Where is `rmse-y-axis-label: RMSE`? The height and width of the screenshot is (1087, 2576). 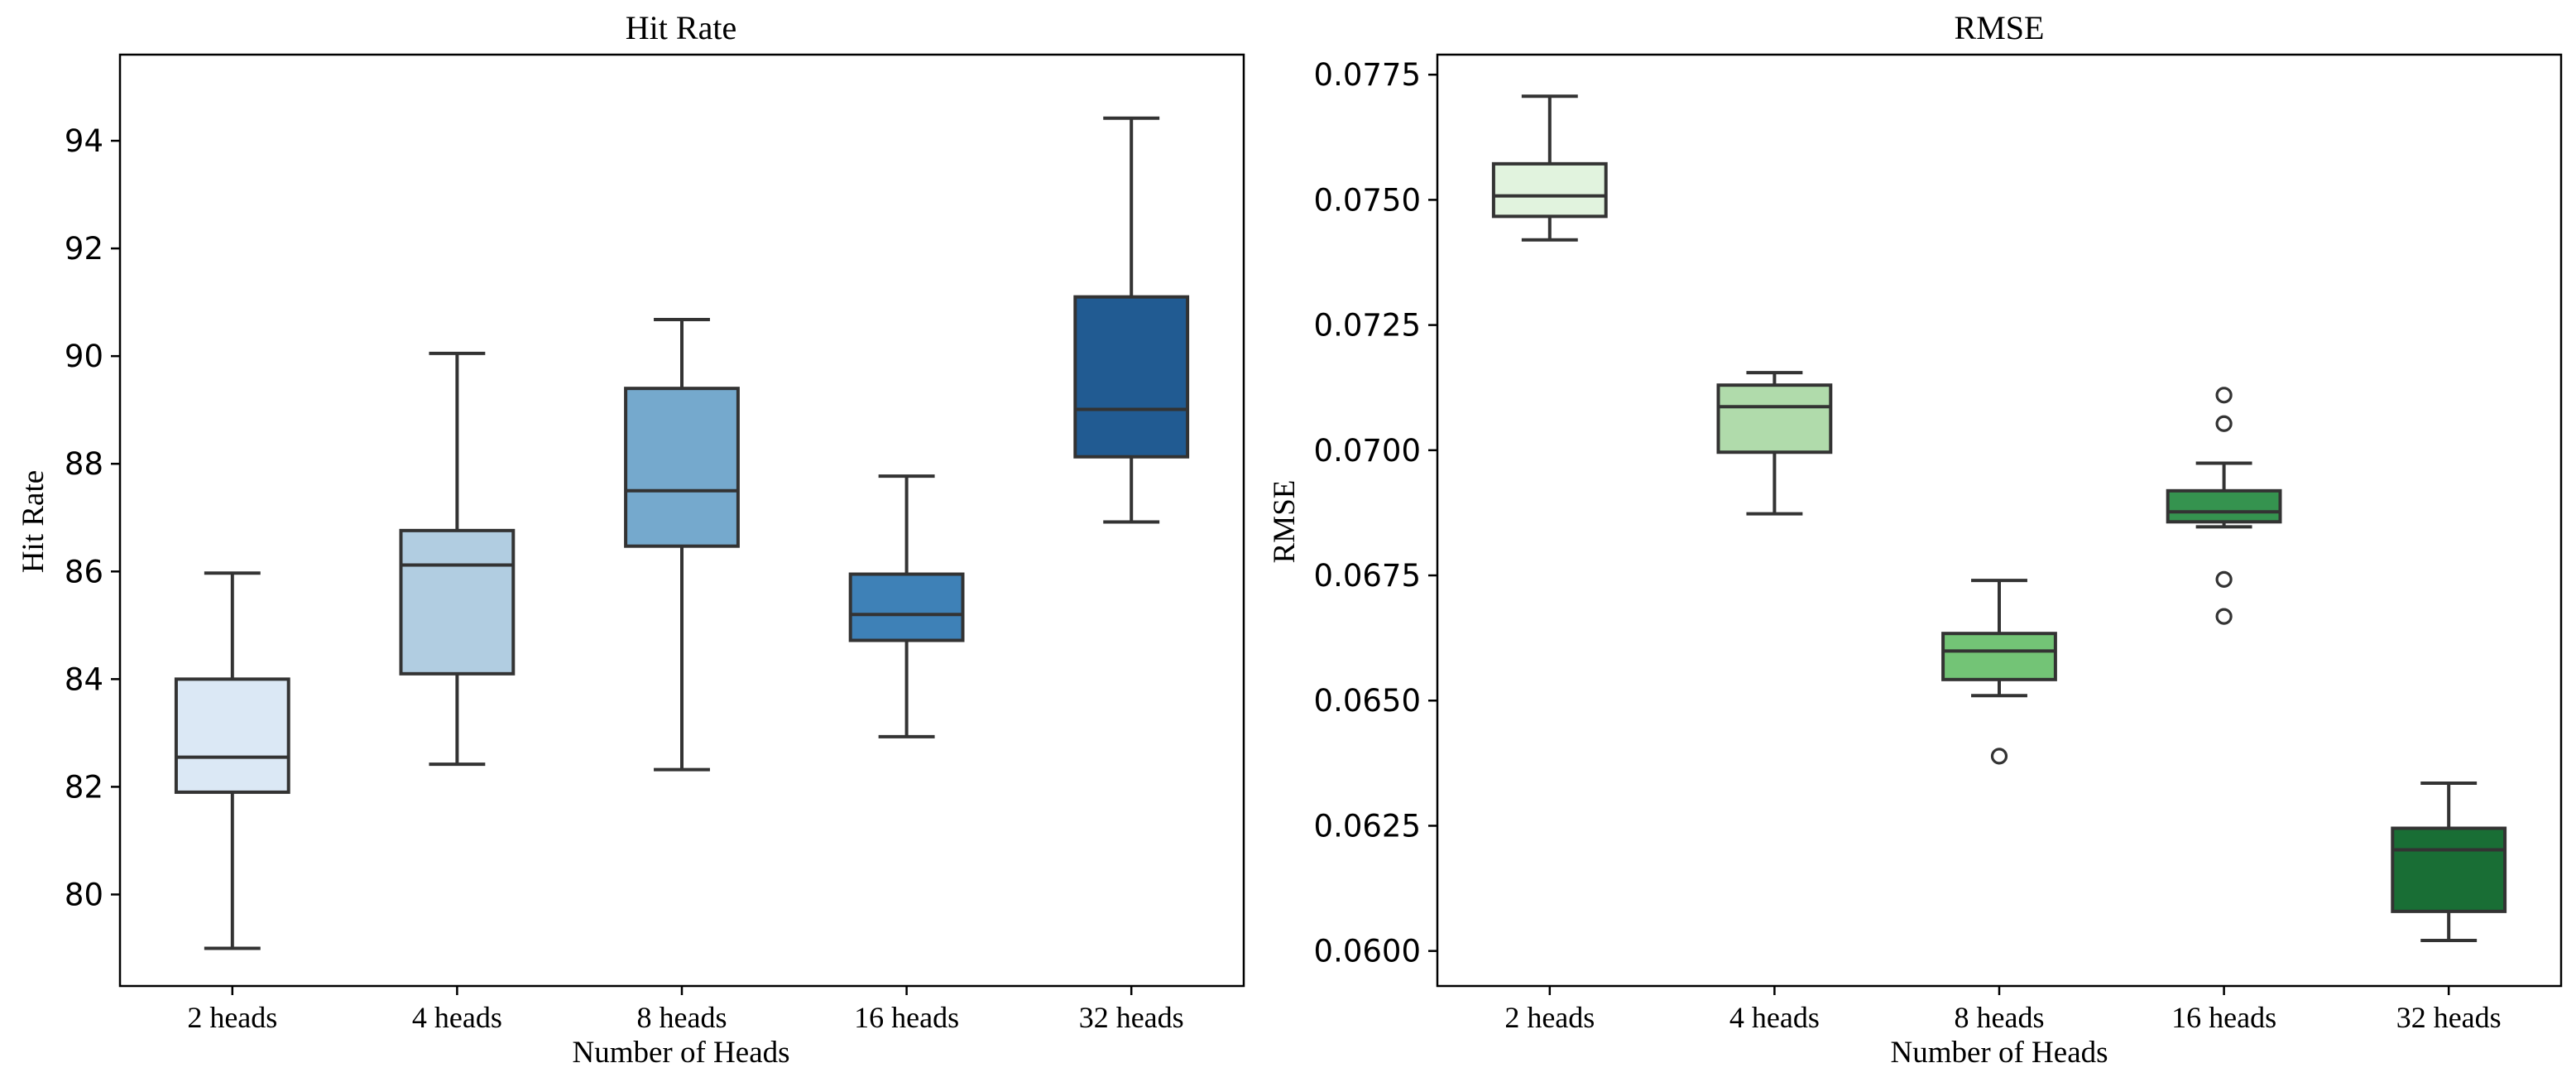 rmse-y-axis-label: RMSE is located at coordinates (1285, 522).